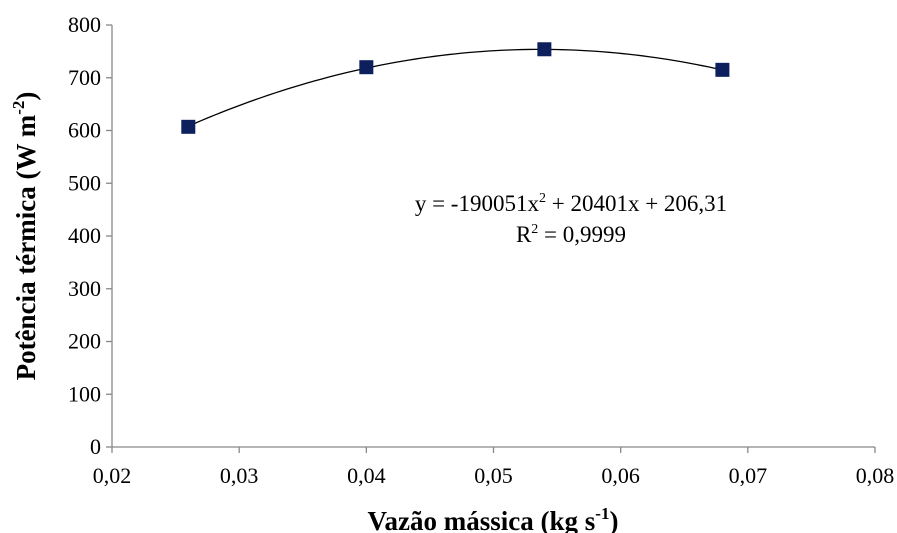 The width and height of the screenshot is (897, 533). What do you see at coordinates (571, 234) in the screenshot?
I see `r-squared-label: R2 = 0,9999` at bounding box center [571, 234].